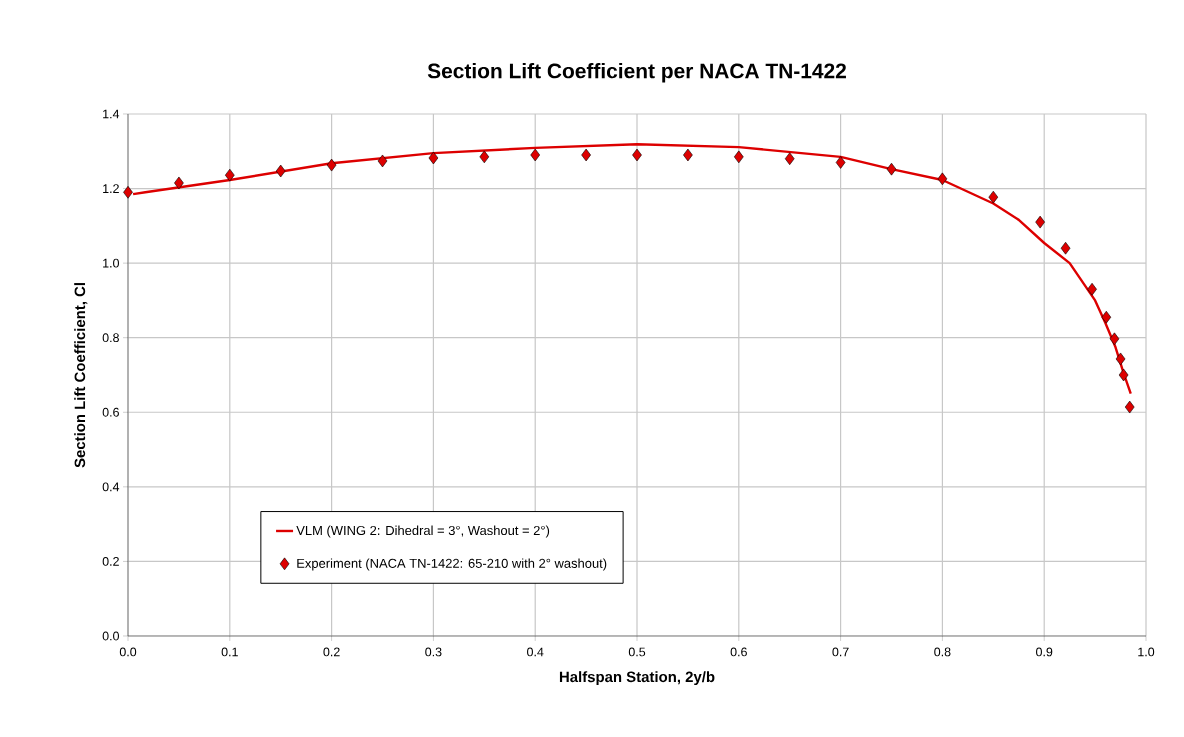 Image resolution: width=1184 pixels, height=737 pixels. I want to click on y-tick-label: 1.4, so click(111, 114).